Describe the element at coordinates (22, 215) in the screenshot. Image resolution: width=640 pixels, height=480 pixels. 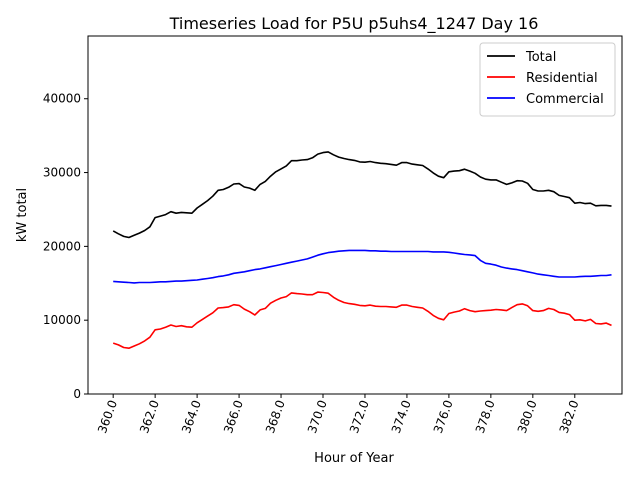
I see `y-axis-label: kW total` at that location.